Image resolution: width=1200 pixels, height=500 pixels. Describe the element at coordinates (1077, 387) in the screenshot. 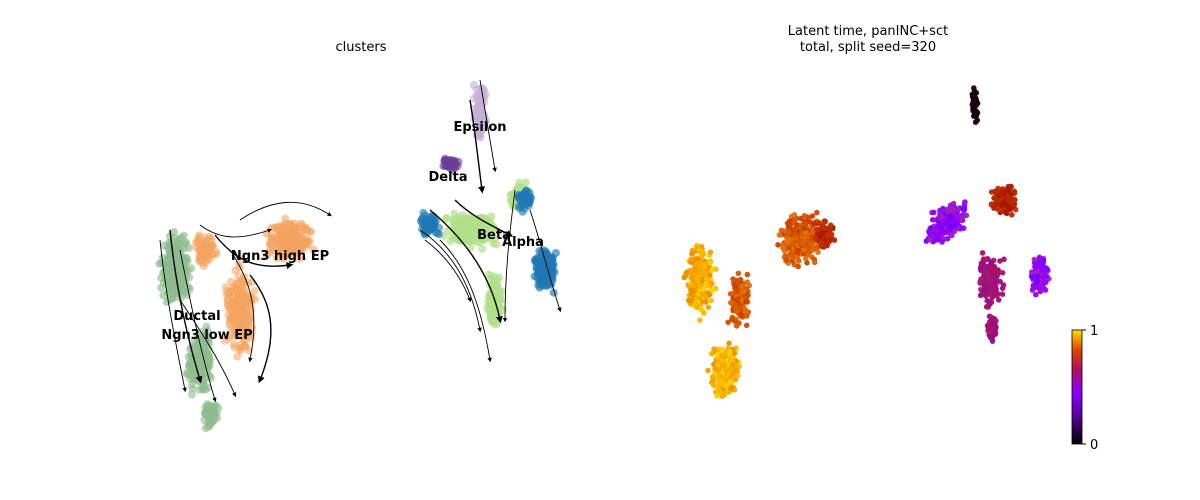

I see `colorbar-gradient` at that location.